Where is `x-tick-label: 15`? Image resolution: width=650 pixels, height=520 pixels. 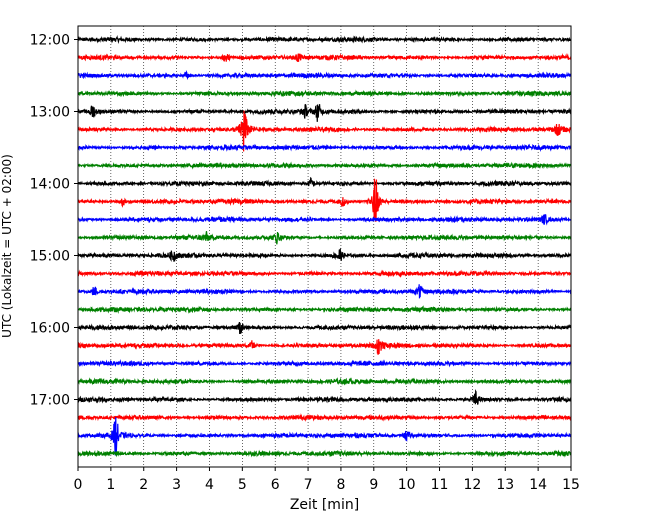 x-tick-label: 15 is located at coordinates (571, 485).